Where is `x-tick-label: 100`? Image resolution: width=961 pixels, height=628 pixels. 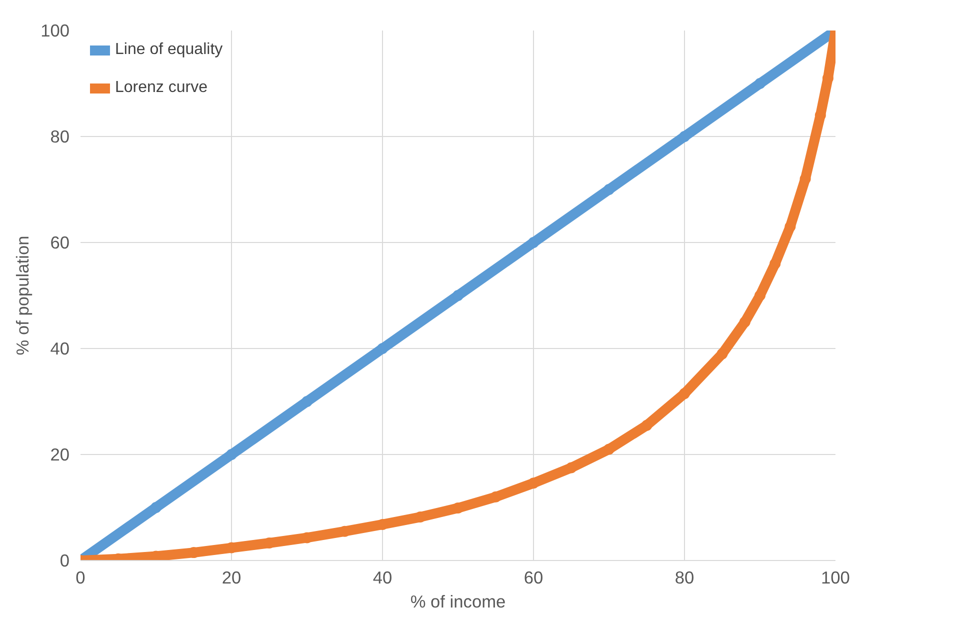 x-tick-label: 100 is located at coordinates (835, 578).